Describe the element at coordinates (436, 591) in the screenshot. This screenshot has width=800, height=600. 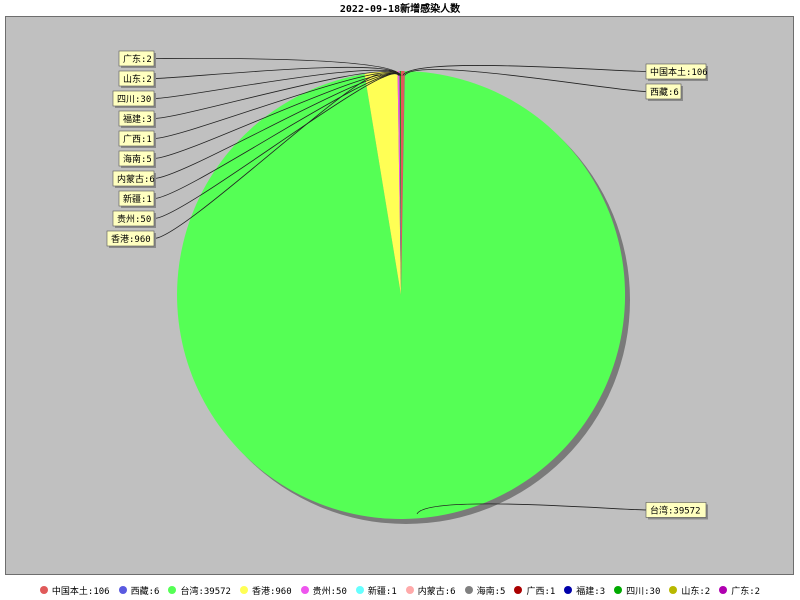
I see `legend-label-6: 内蒙古:6` at that location.